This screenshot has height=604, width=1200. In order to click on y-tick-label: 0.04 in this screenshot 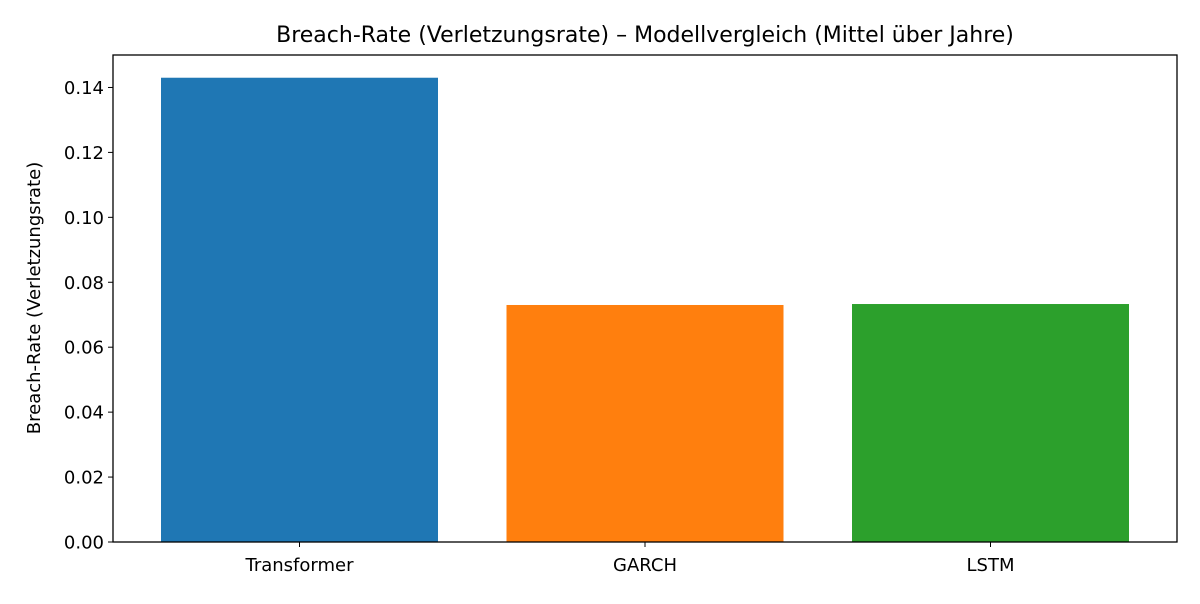, I will do `click(84, 413)`.